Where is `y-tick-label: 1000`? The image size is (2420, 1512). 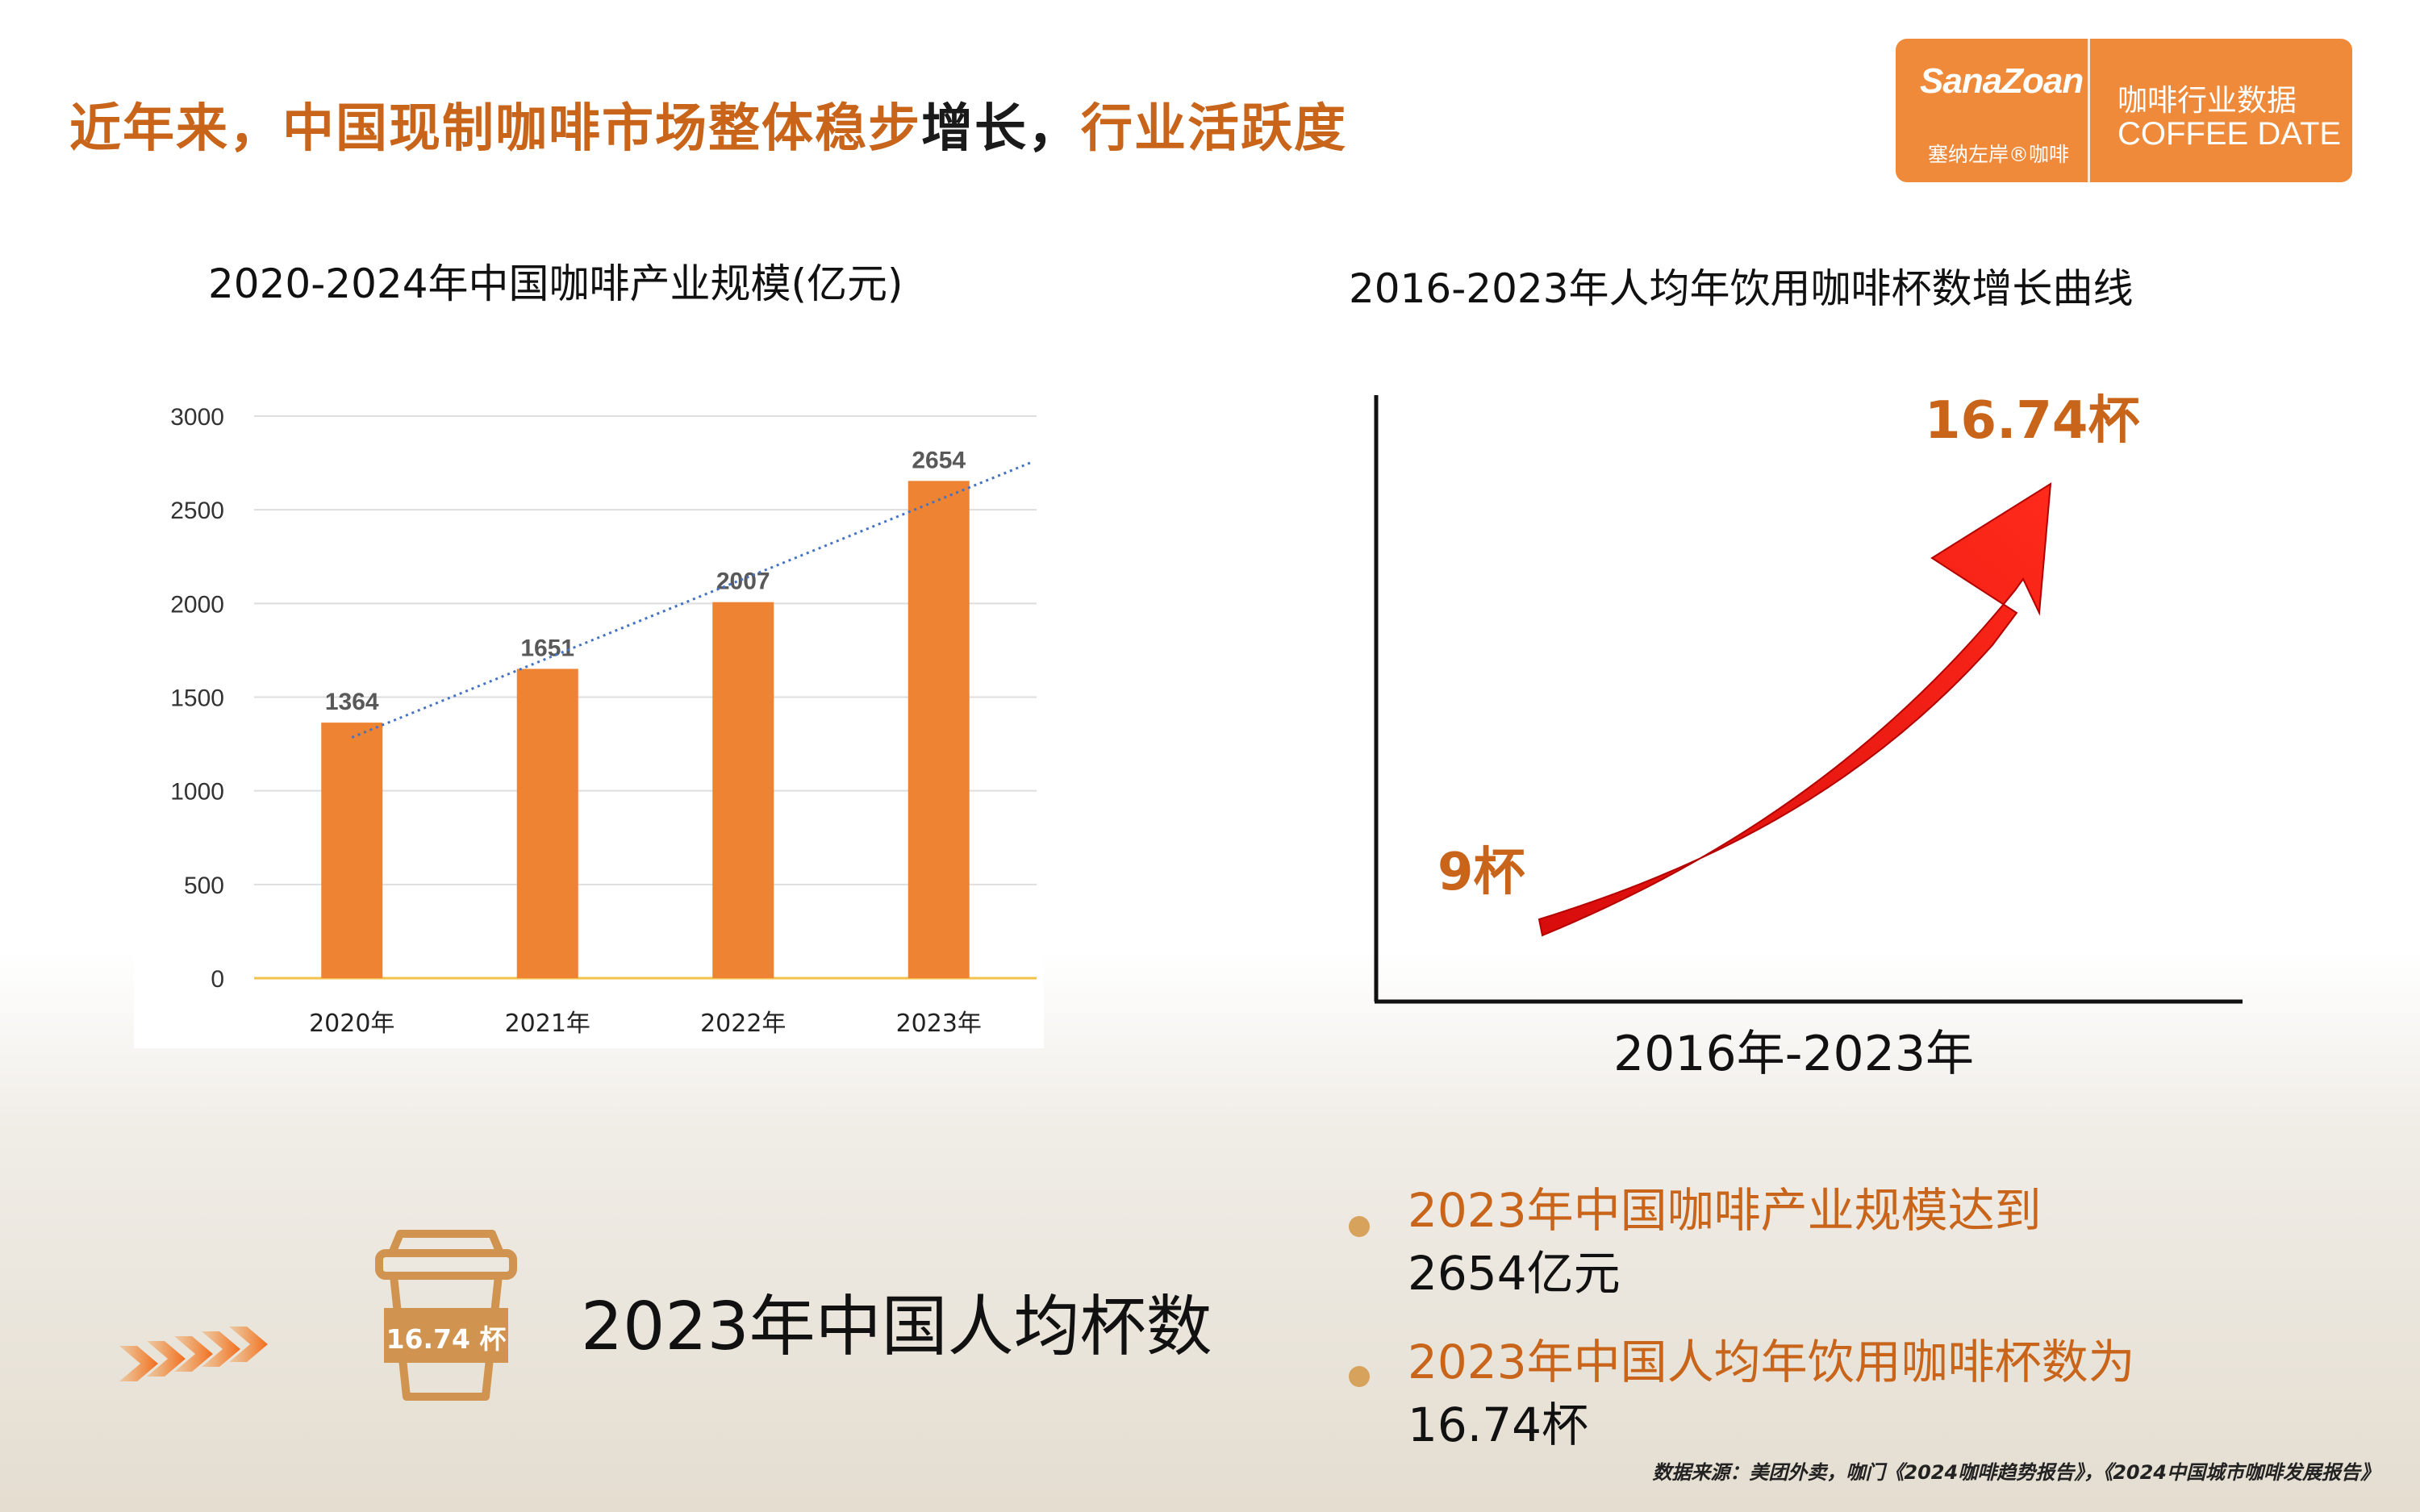
y-tick-label: 1000 is located at coordinates (197, 792).